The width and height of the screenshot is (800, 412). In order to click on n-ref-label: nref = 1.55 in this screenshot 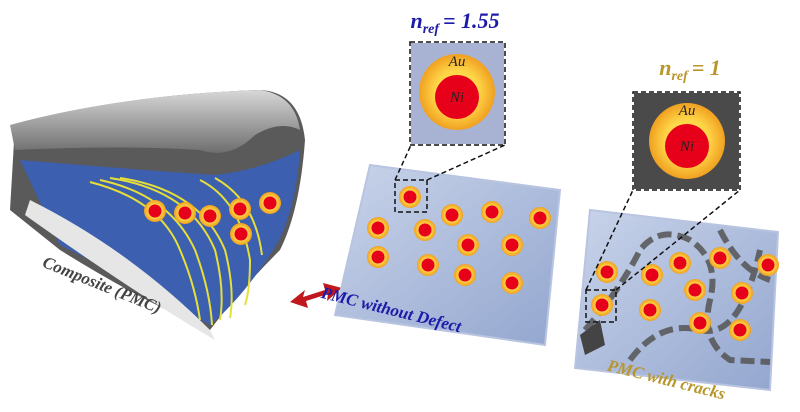, I will do `click(454, 22)`.